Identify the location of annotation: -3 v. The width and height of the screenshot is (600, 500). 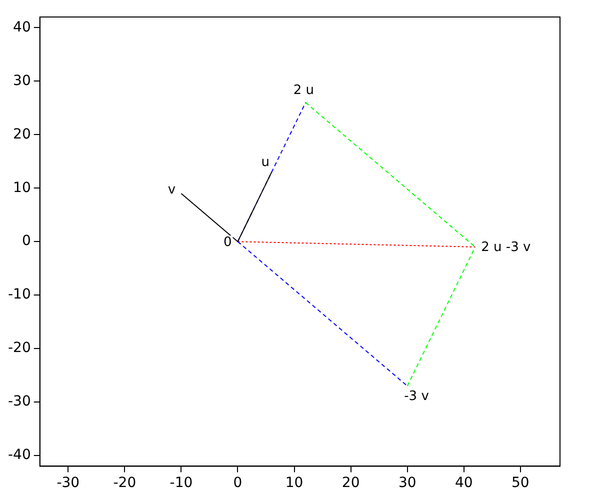
(417, 396).